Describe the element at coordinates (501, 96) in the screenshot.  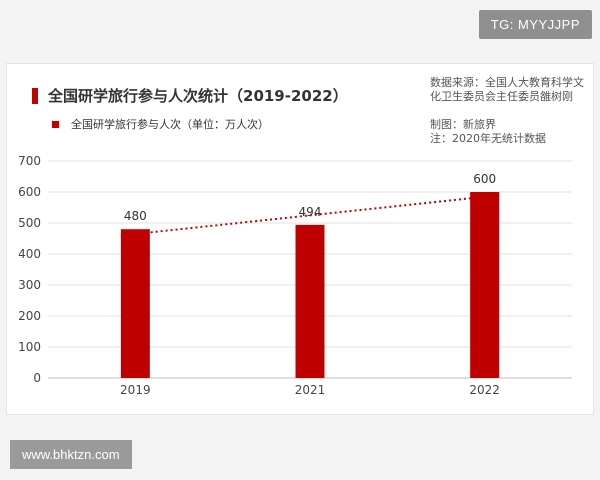
I see `source-note-line-2: 化卫生委员会主任委员雒树刚` at that location.